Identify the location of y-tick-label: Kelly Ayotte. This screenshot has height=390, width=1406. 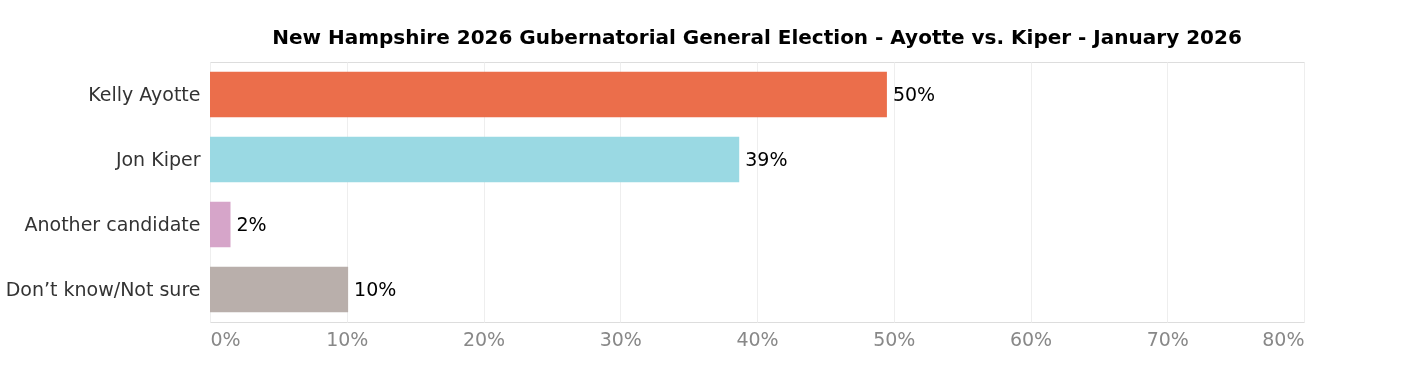
(144, 93).